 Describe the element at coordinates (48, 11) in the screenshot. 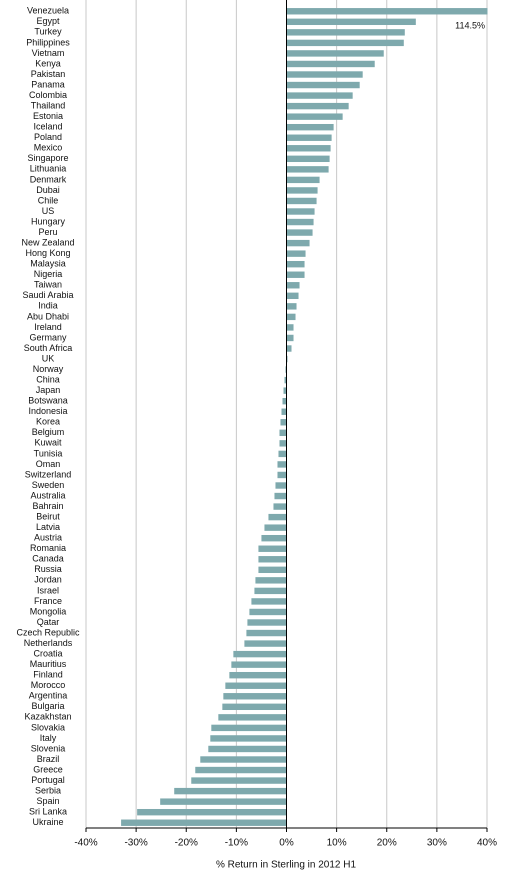

I see `y-tick-label: Venezuela` at that location.